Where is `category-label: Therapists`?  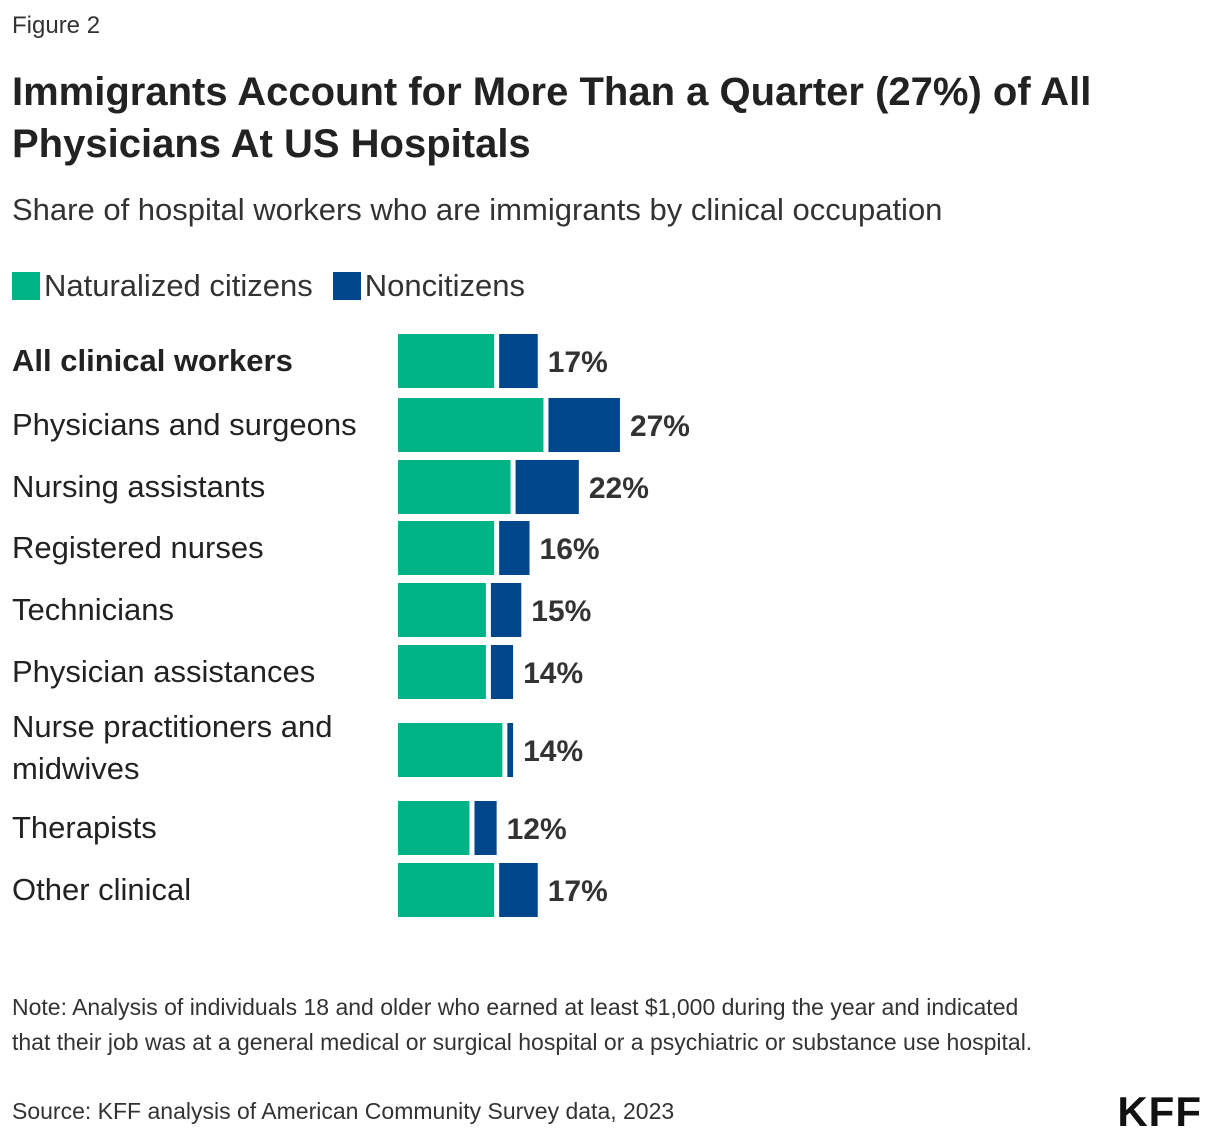 category-label: Therapists is located at coordinates (84, 827).